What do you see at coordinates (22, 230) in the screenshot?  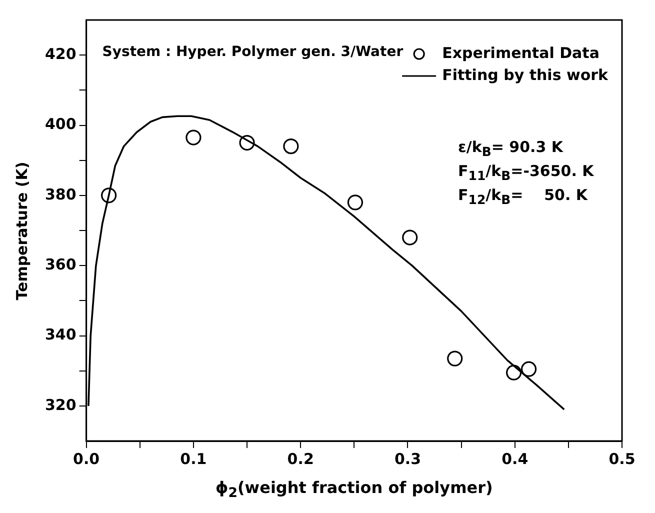 I see `y-axis-title: Temperature (K)` at bounding box center [22, 230].